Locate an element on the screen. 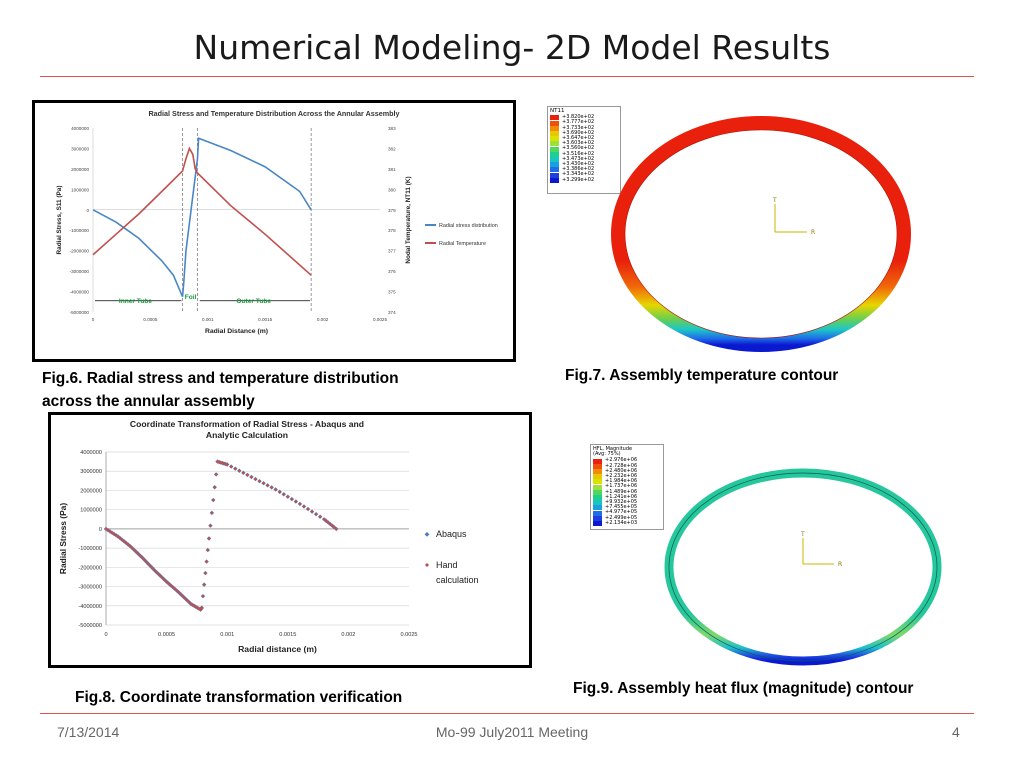 The height and width of the screenshot is (768, 1024). fig8-x-tick-label: 0.0005 is located at coordinates (166, 635).